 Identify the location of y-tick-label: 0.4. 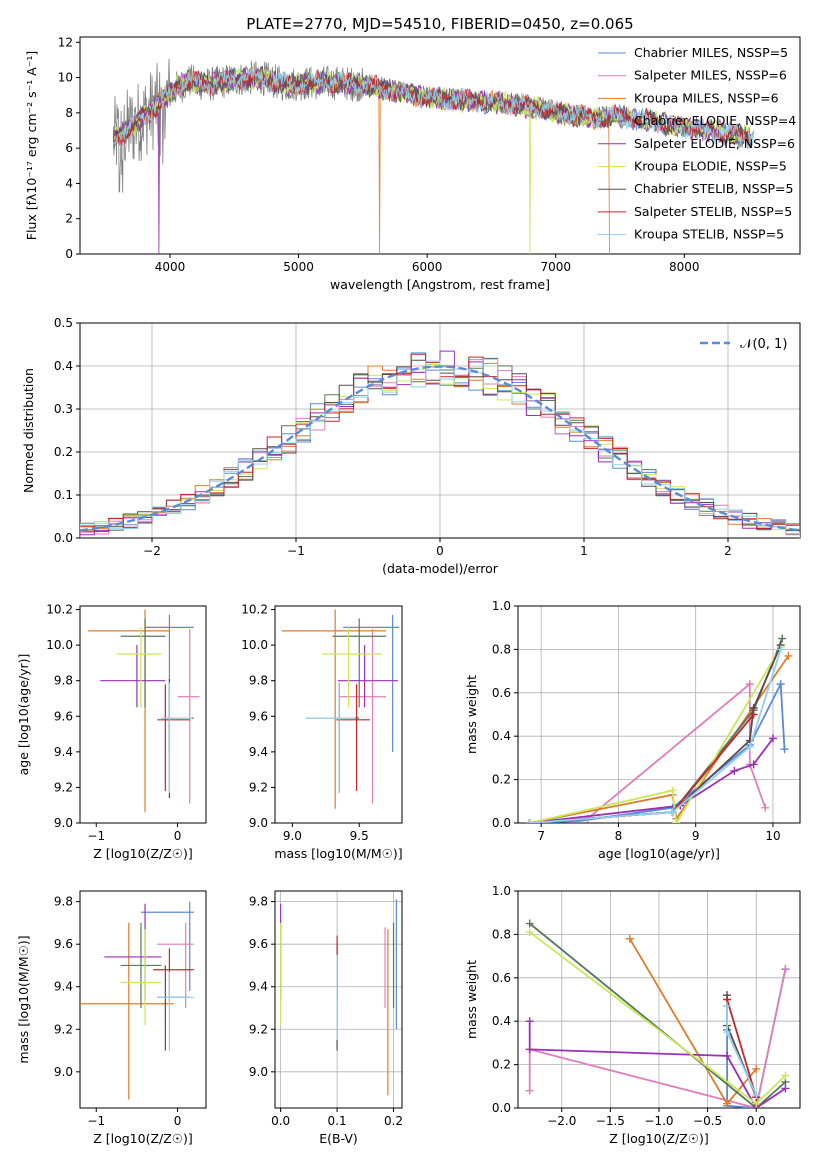
(63, 366).